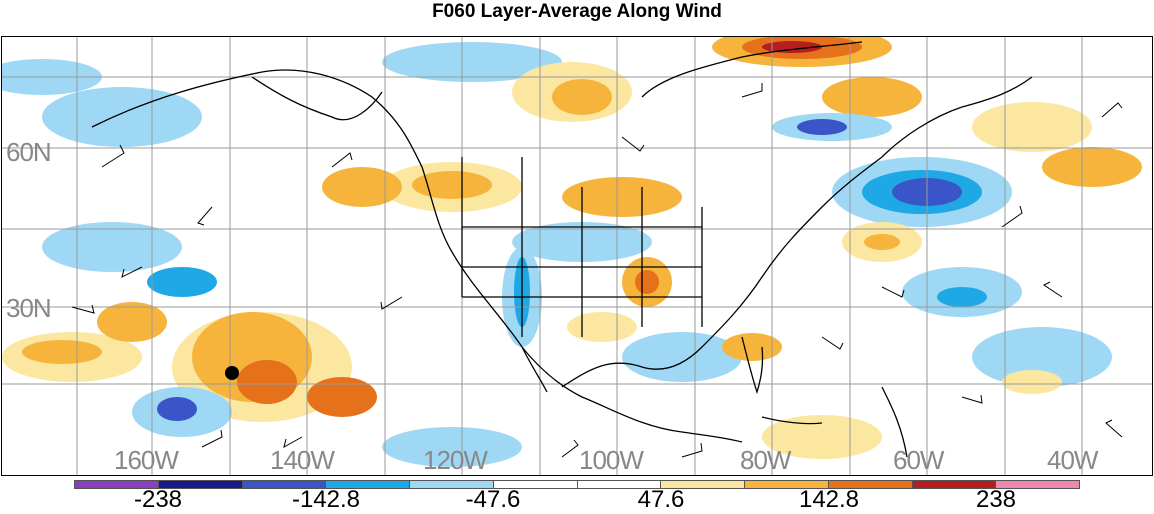 This screenshot has height=514, width=1154. I want to click on lon-label-100w: 100W, so click(611, 460).